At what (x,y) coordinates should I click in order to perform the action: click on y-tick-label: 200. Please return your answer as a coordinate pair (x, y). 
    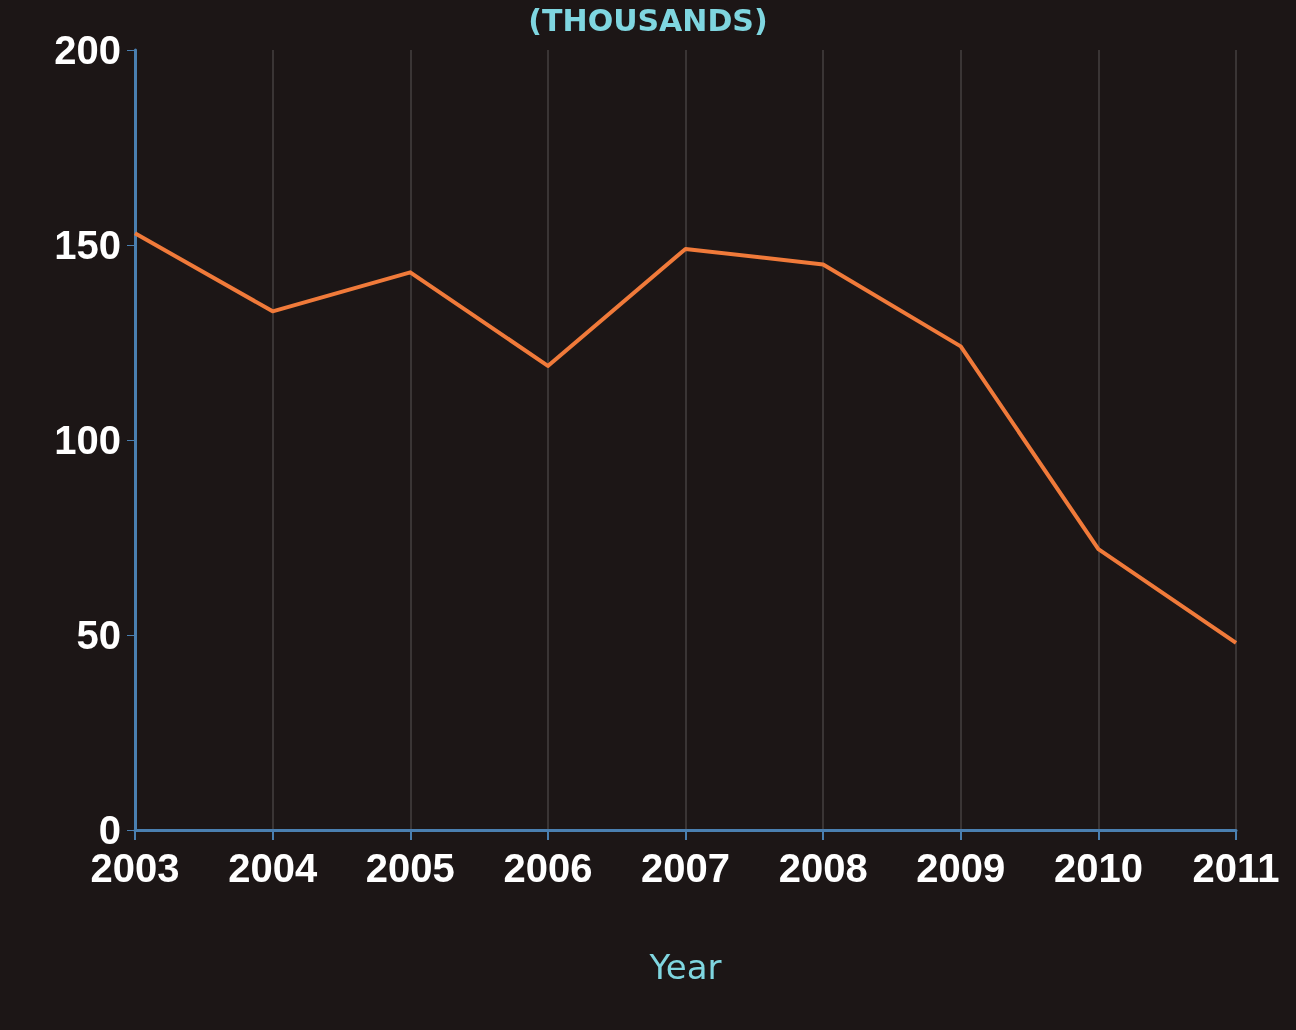
    Looking at the image, I should click on (87, 50).